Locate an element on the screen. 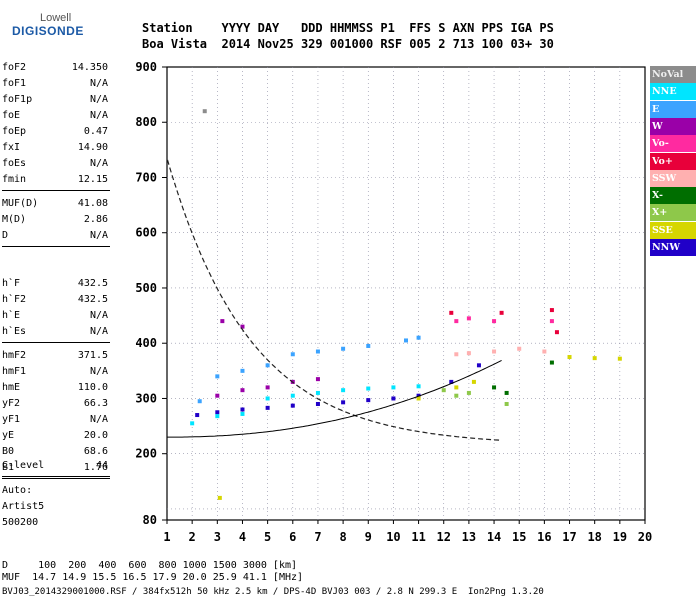 This screenshot has height=600, width=700. param-label: foE is located at coordinates (11, 115).